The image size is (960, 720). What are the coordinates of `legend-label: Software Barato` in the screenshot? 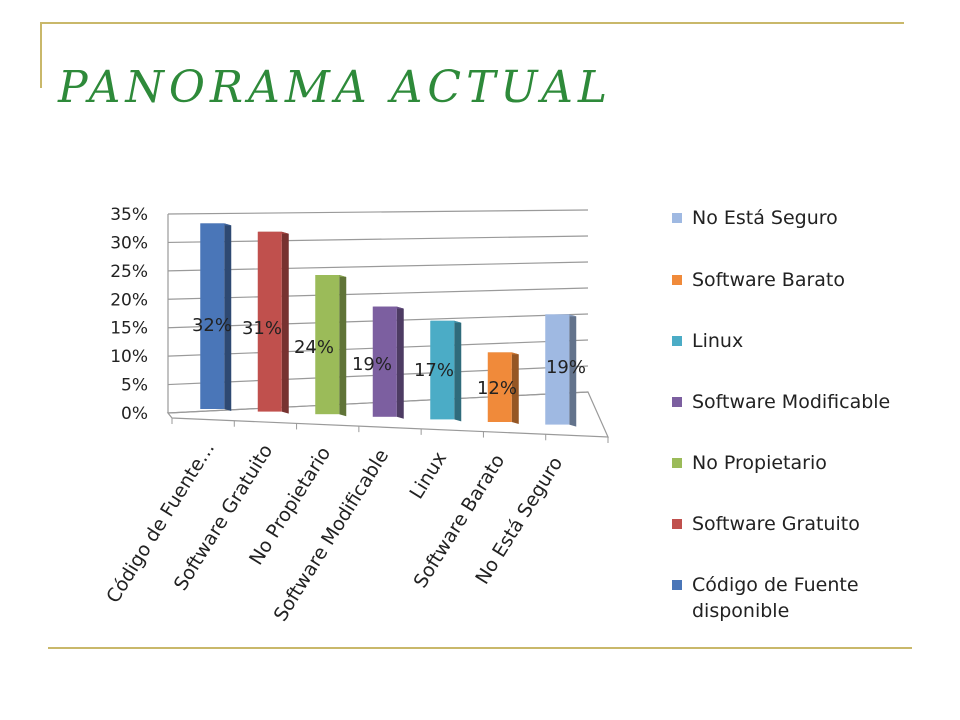 It's located at (769, 280).